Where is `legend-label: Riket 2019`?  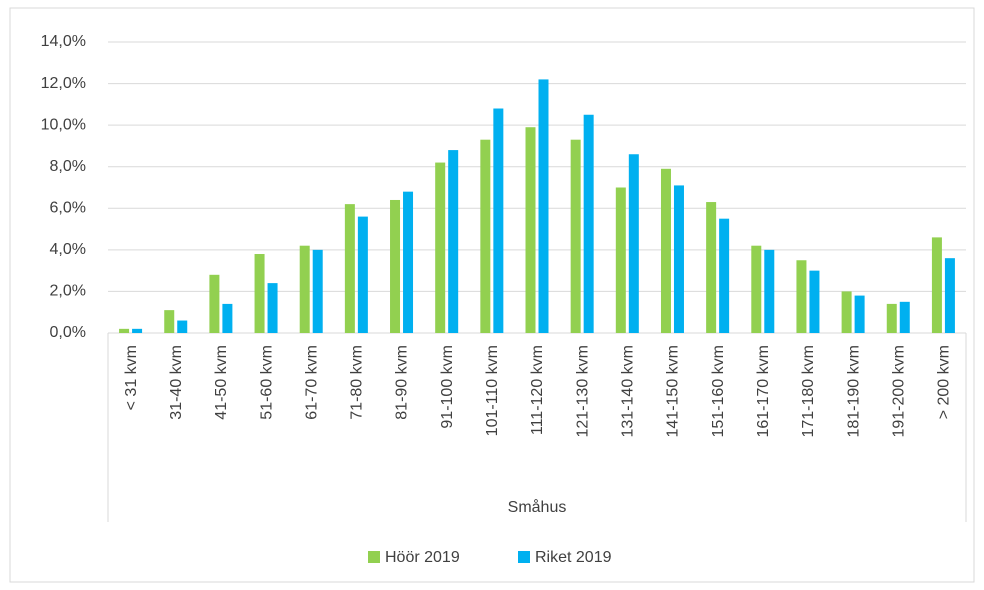
legend-label: Riket 2019 is located at coordinates (573, 557).